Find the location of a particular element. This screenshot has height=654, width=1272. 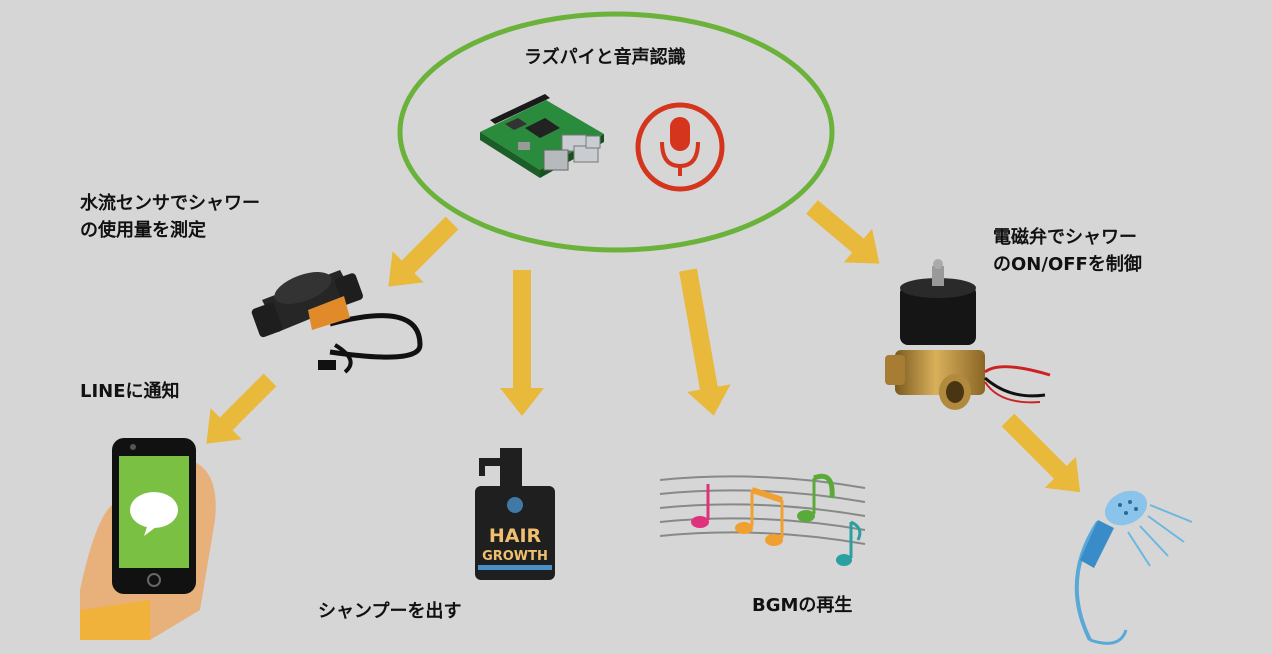

raspberry-pi-icon is located at coordinates (542, 136).